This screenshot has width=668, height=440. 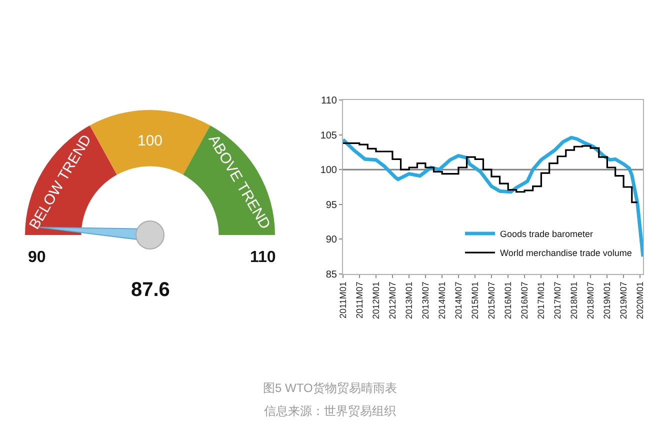 What do you see at coordinates (330, 388) in the screenshot?
I see `caption: 图5 WTO货物贸易晴雨表` at bounding box center [330, 388].